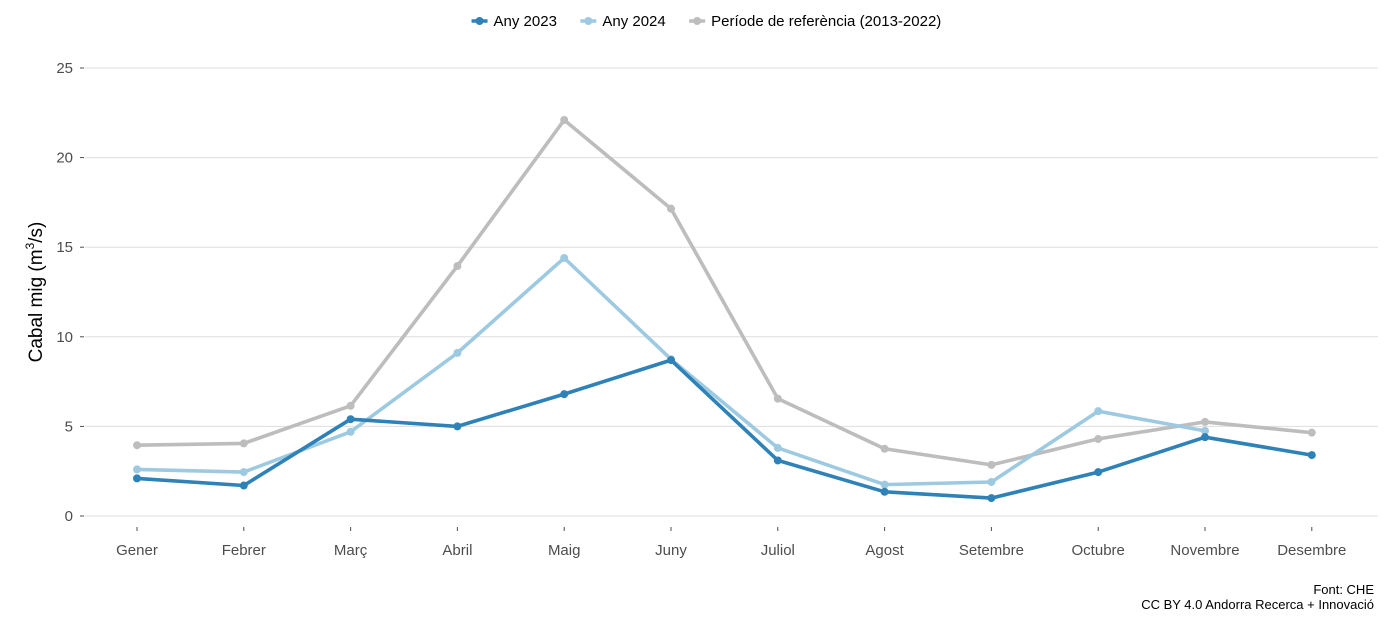 The height and width of the screenshot is (632, 1388). Describe the element at coordinates (64, 247) in the screenshot. I see `y-tick-label: 15` at that location.